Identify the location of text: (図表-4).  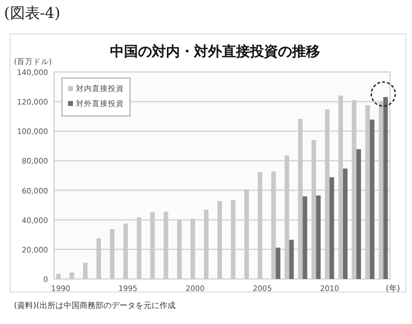
(32, 13).